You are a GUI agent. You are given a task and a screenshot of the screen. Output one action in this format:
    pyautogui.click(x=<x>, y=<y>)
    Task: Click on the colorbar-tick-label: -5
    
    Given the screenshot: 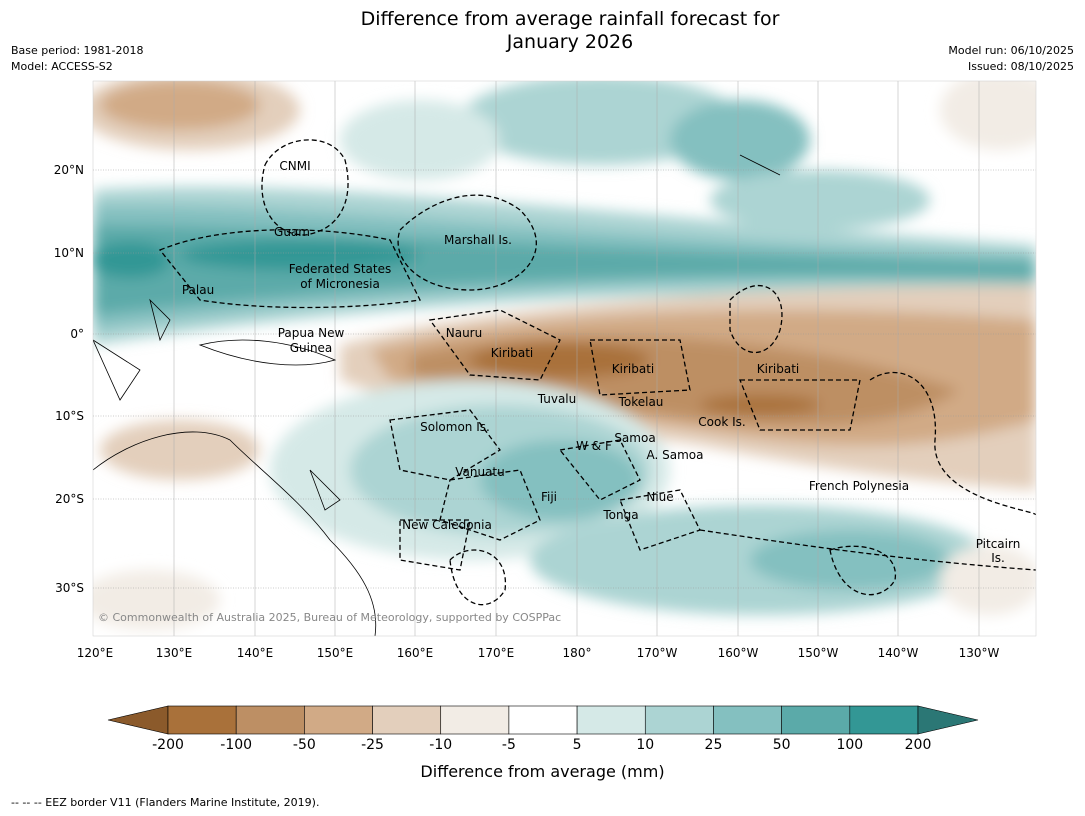 What is the action you would take?
    pyautogui.click(x=508, y=745)
    